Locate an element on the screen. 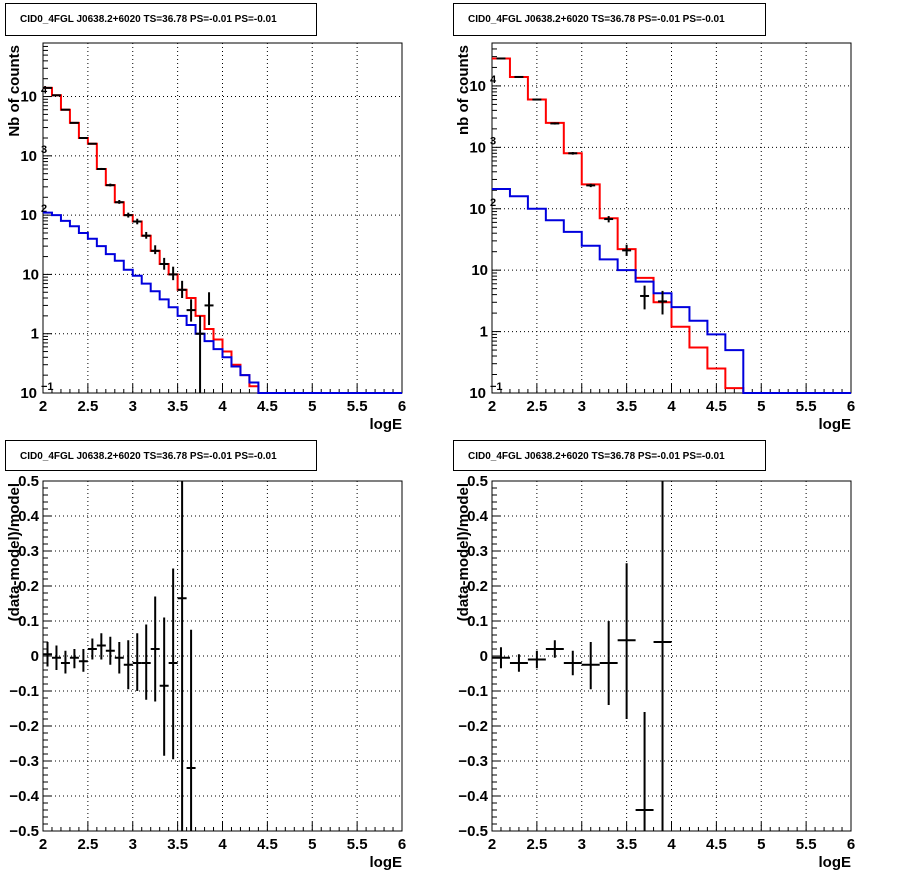  y-axis-title: nb of counts is located at coordinates (463, 90).